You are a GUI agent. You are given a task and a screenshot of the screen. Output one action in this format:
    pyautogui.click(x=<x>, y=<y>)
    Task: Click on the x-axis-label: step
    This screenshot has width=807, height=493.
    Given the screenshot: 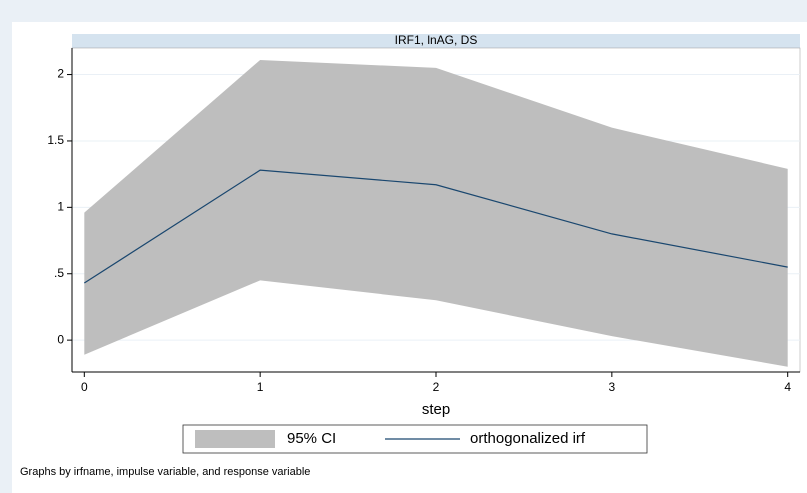 What is the action you would take?
    pyautogui.click(x=436, y=409)
    